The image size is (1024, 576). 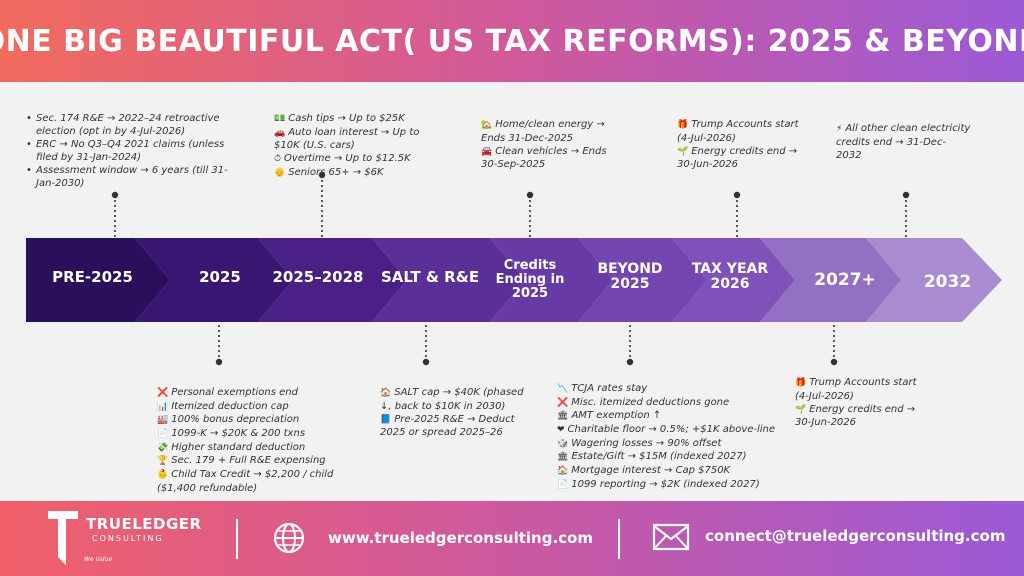 I want to click on note-item: 📄 1099-K → $20K & 200 txns, so click(x=252, y=434).